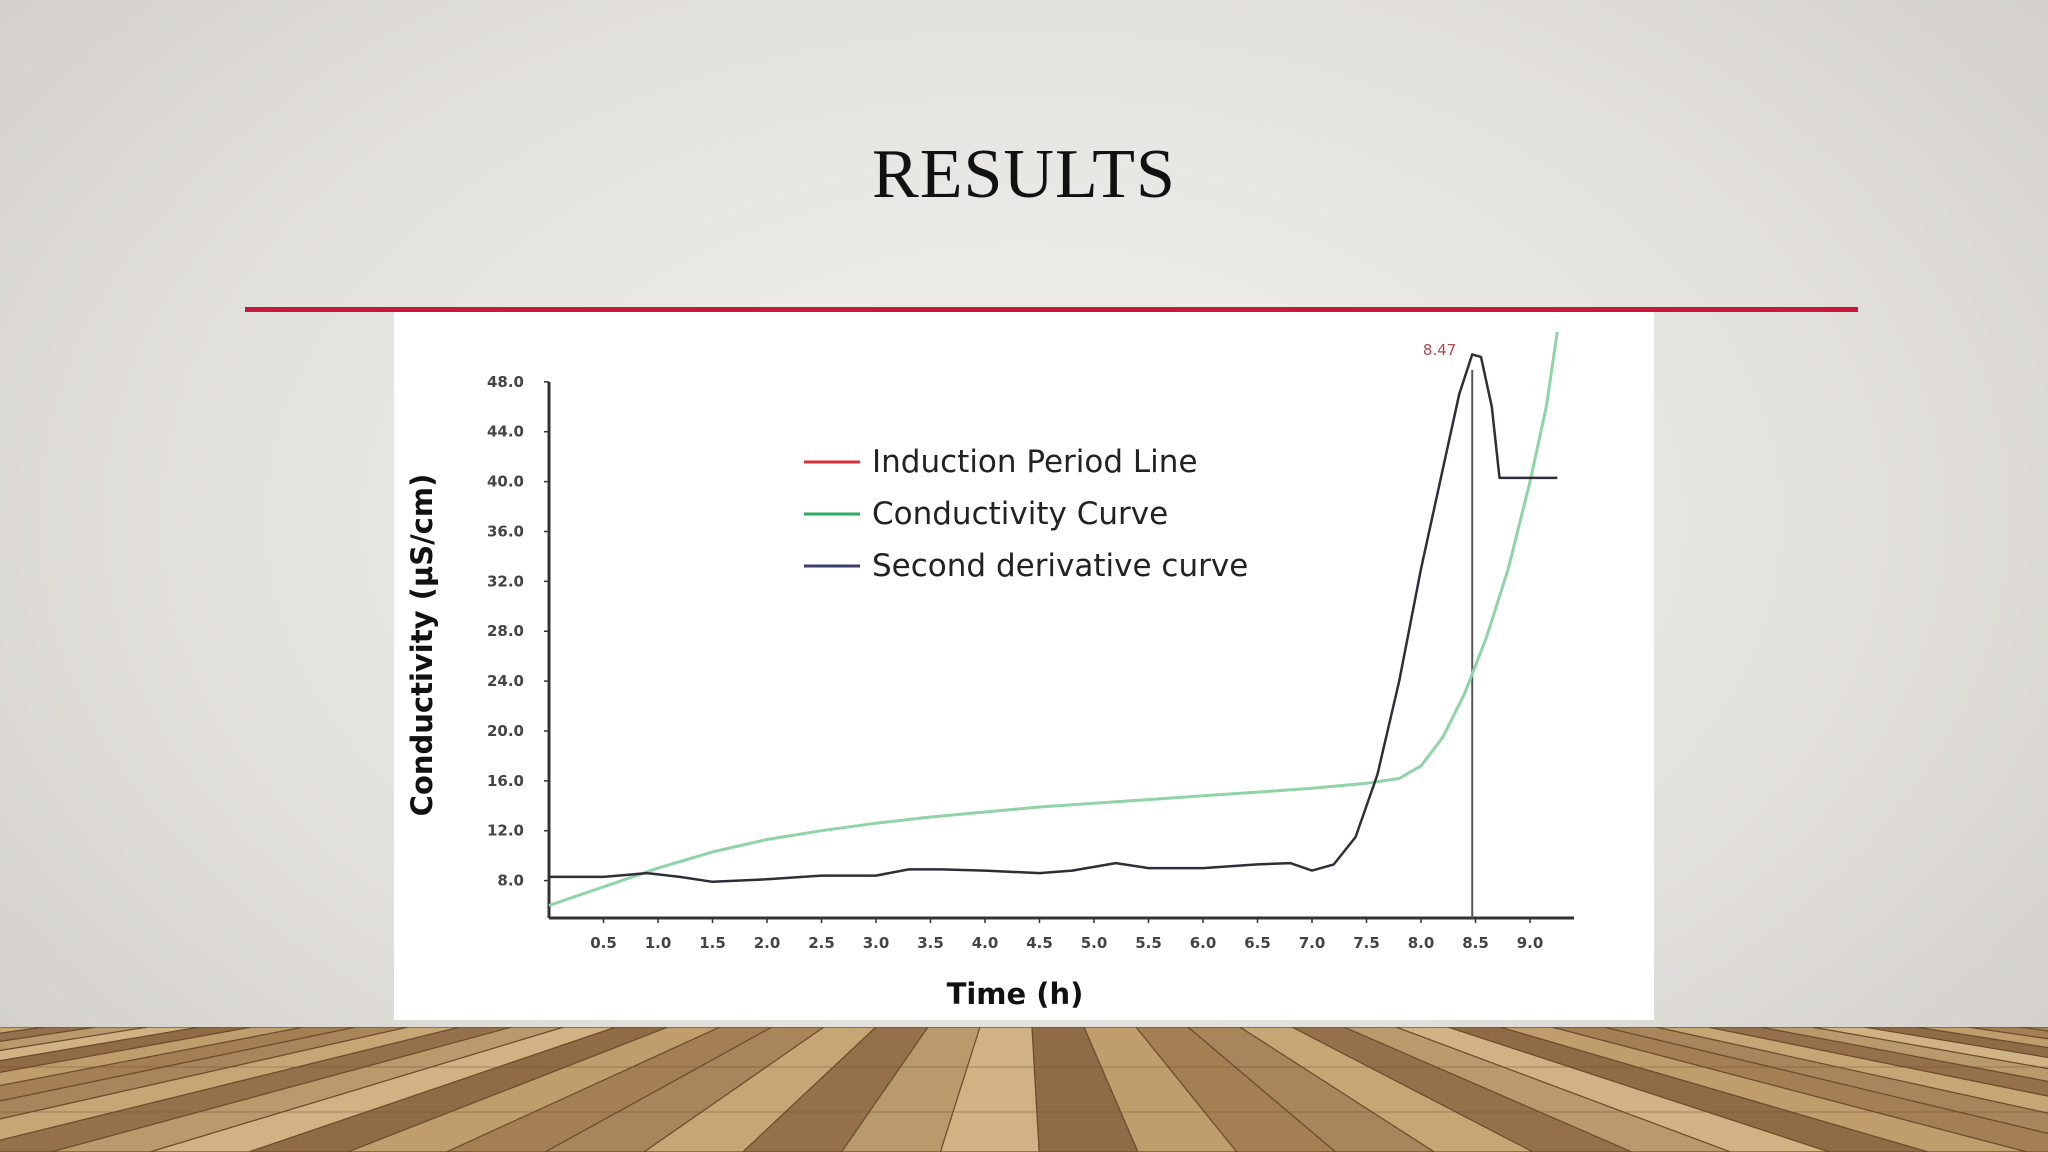 The height and width of the screenshot is (1152, 2048). I want to click on y-tick-label: 36.0, so click(505, 531).